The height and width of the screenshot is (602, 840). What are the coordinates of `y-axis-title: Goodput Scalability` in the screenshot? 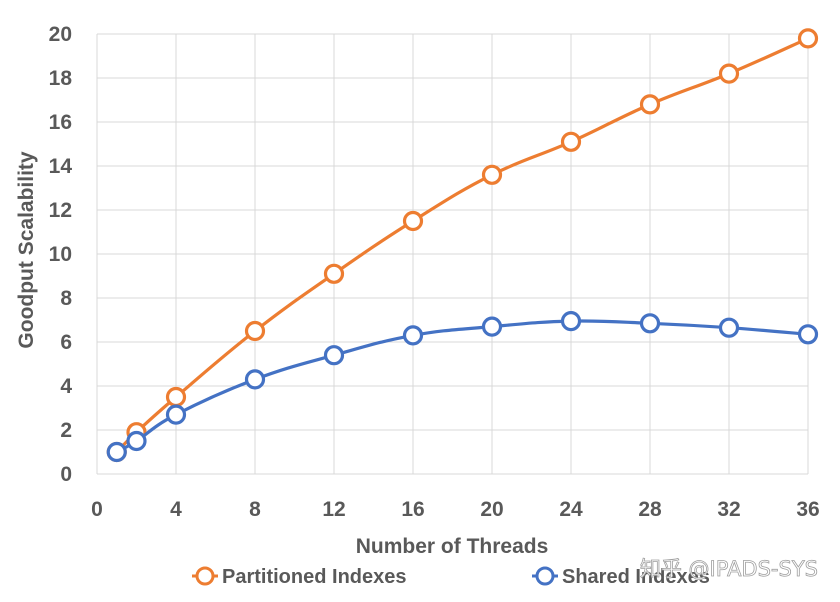 It's located at (26, 250).